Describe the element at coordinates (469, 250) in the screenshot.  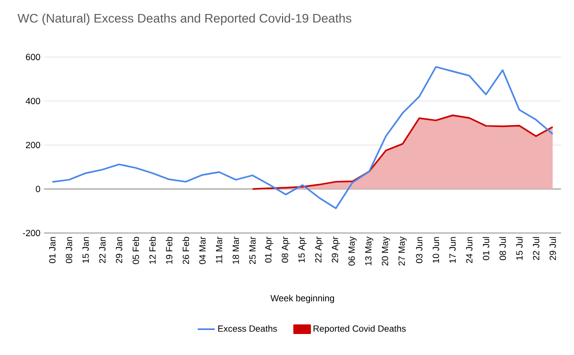
I see `x-tick-label: 24 Jun` at that location.